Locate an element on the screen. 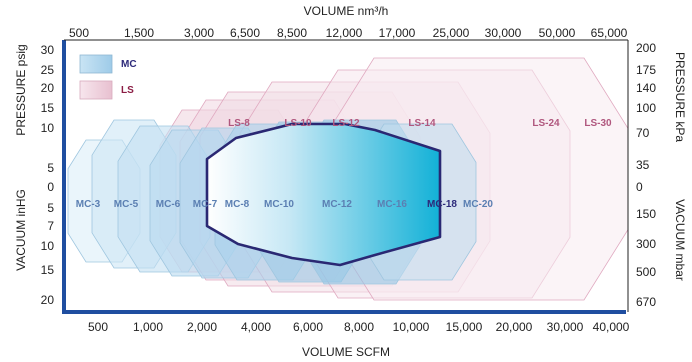 The height and width of the screenshot is (362, 692). bottom-tick-label: 15,000 is located at coordinates (464, 327).